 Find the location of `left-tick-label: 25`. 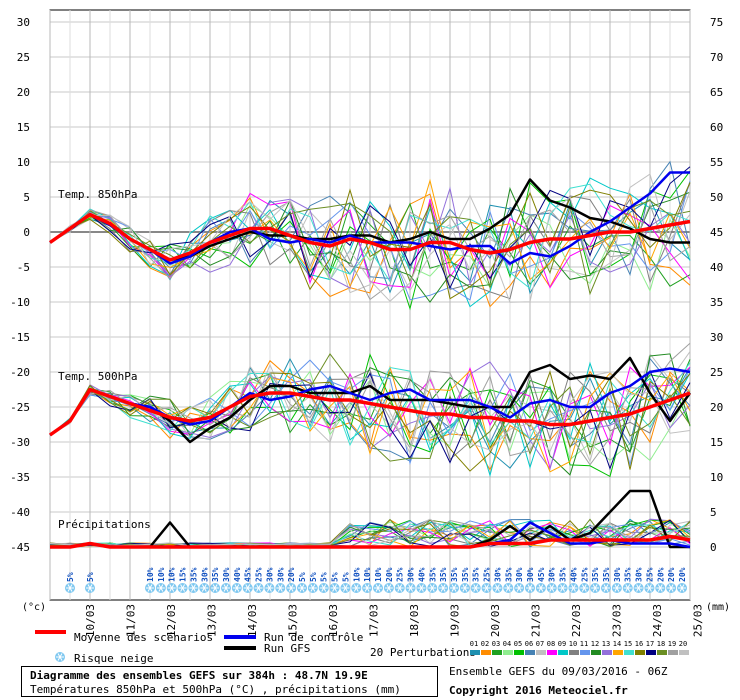

left-tick-label: 25 is located at coordinates (23, 57).